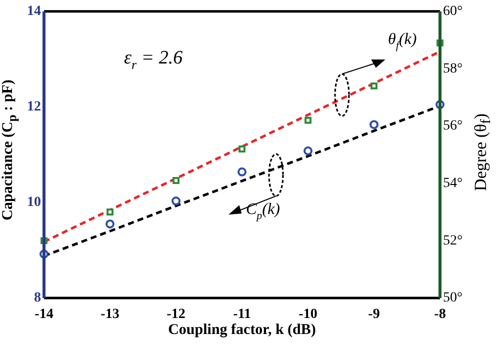  Describe the element at coordinates (34, 12) in the screenshot. I see `y-tick-label: 14` at that location.